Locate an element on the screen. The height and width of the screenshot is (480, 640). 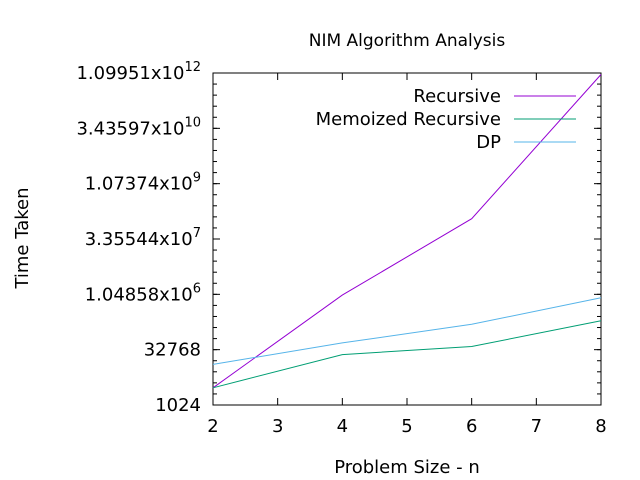
y-tick-exponent: 6 is located at coordinates (197, 288).